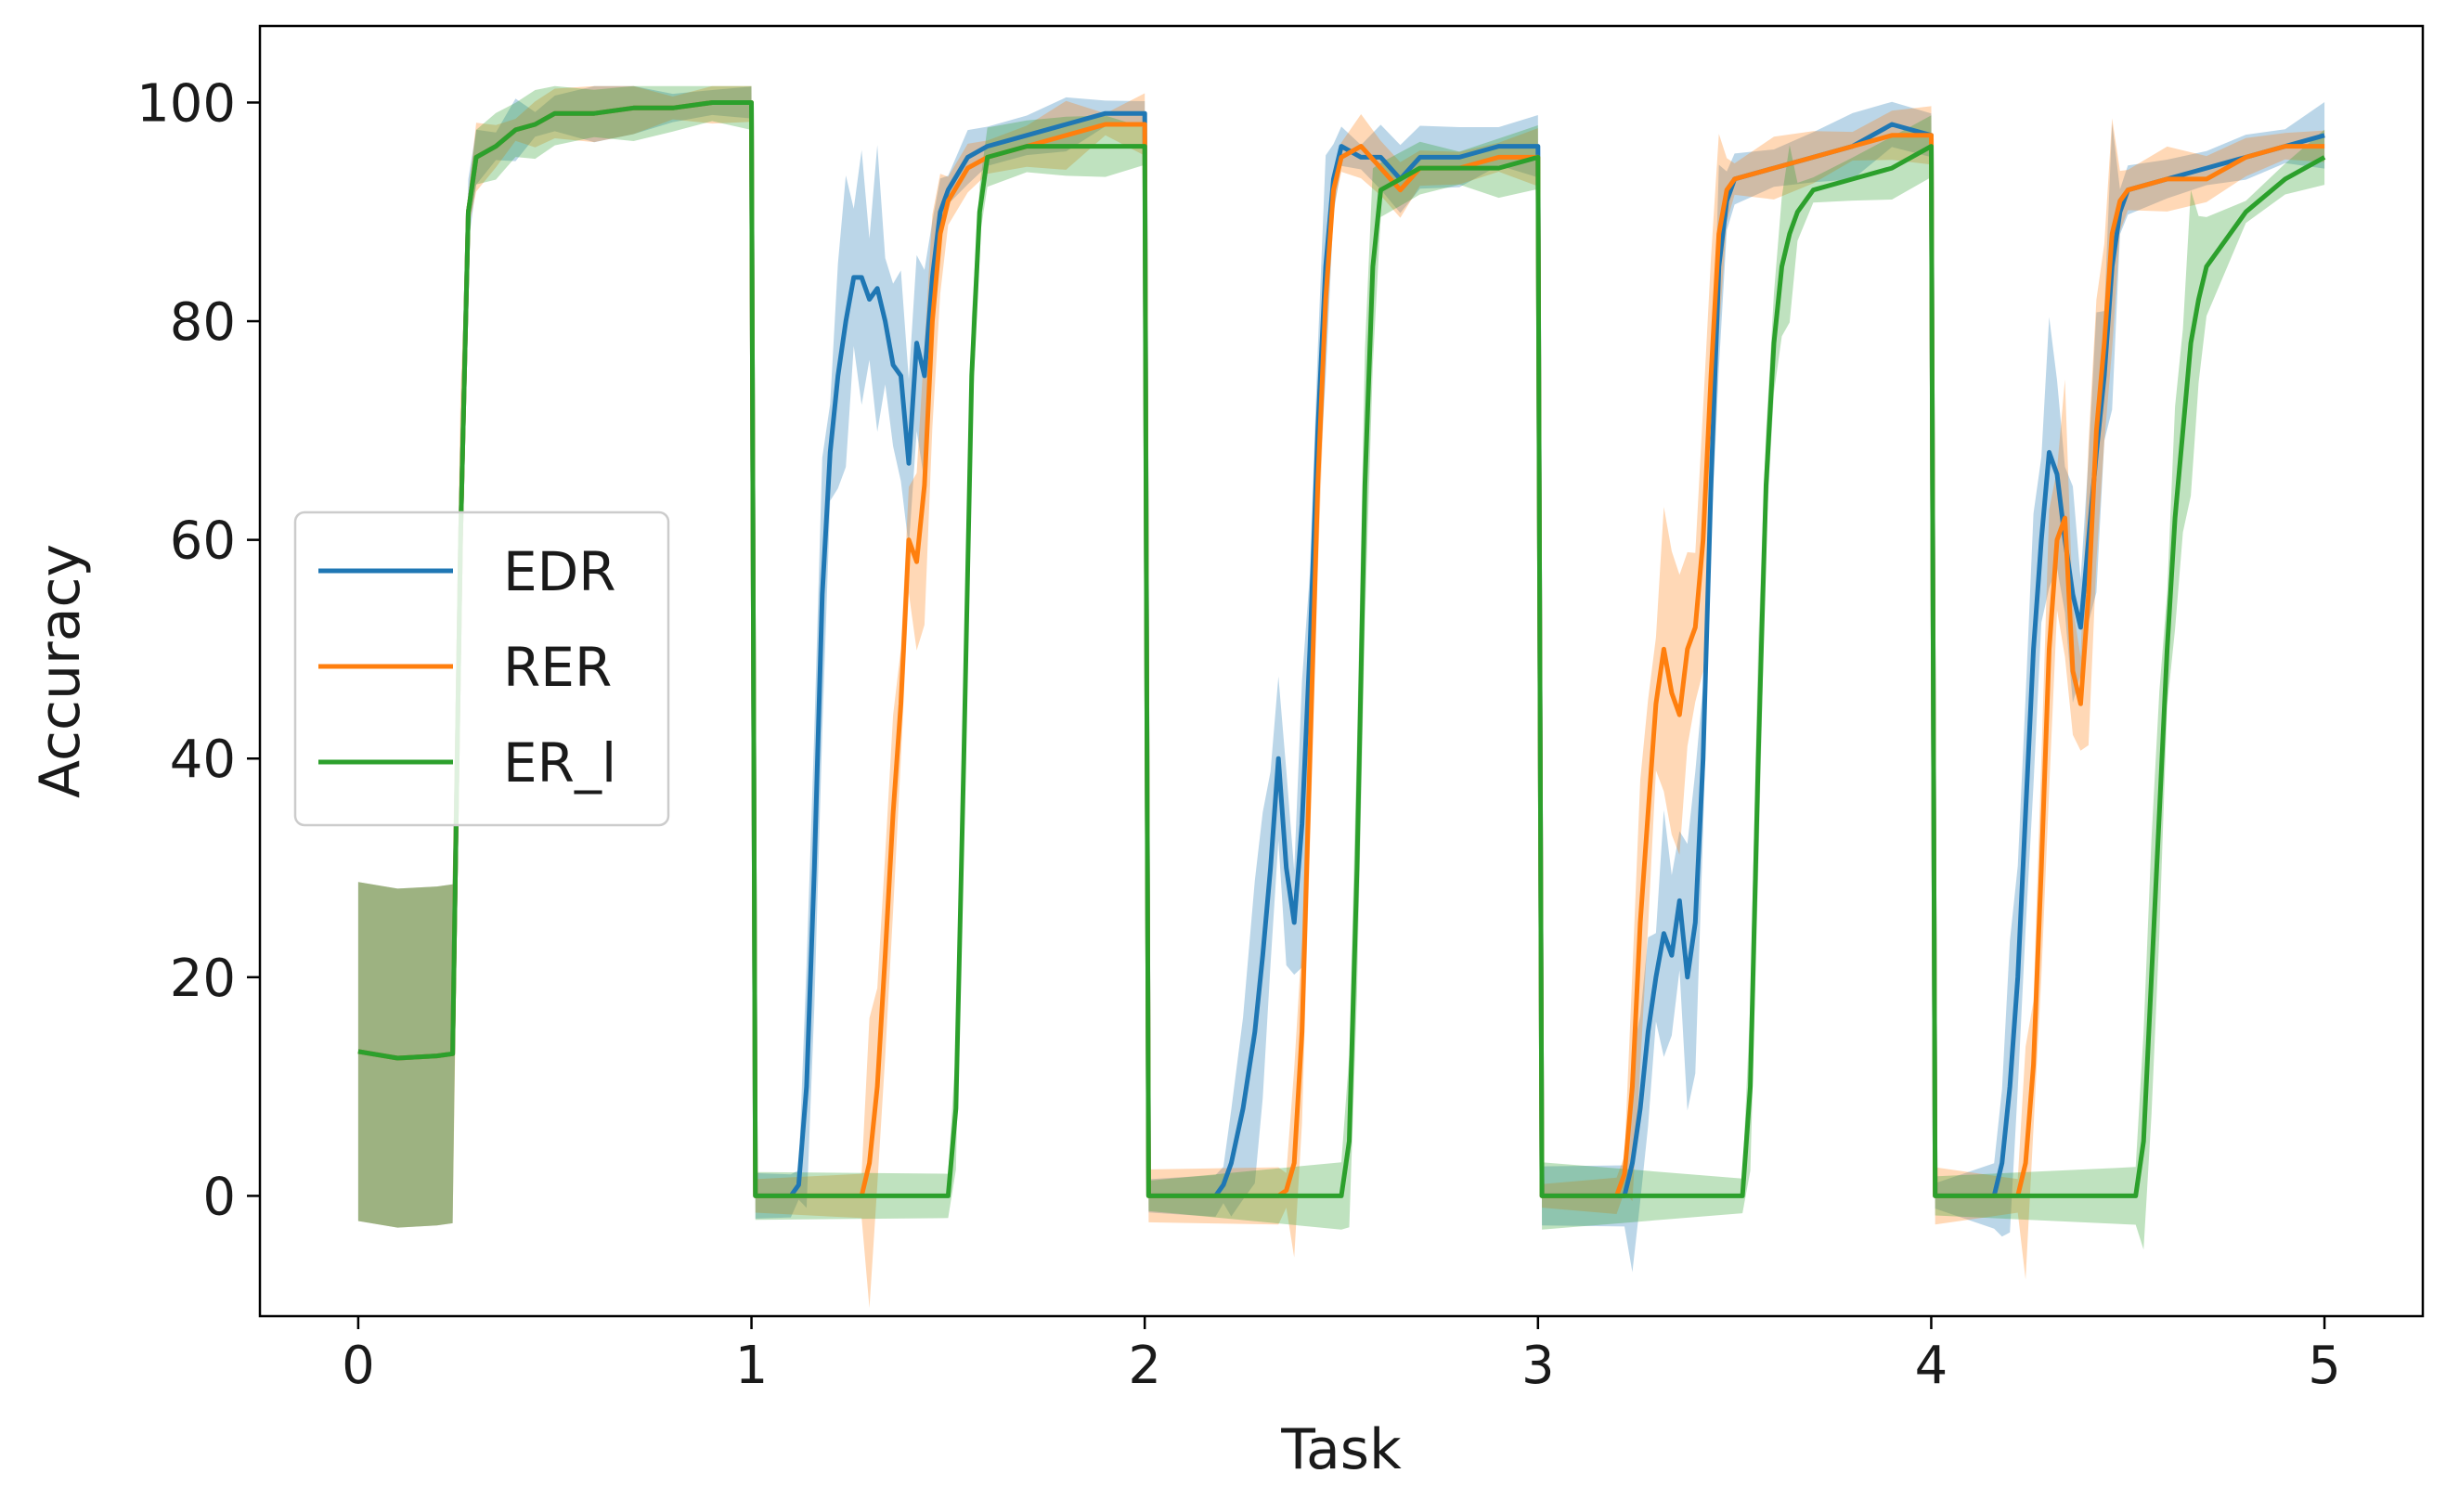 The image size is (2446, 1512). I want to click on legend-entry-label: ER_l, so click(559, 763).